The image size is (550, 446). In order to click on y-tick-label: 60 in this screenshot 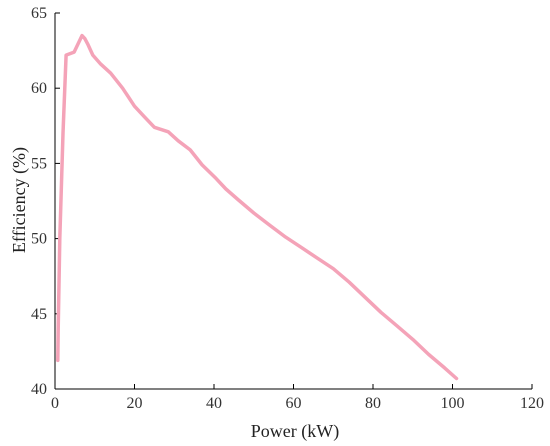, I will do `click(39, 88)`.